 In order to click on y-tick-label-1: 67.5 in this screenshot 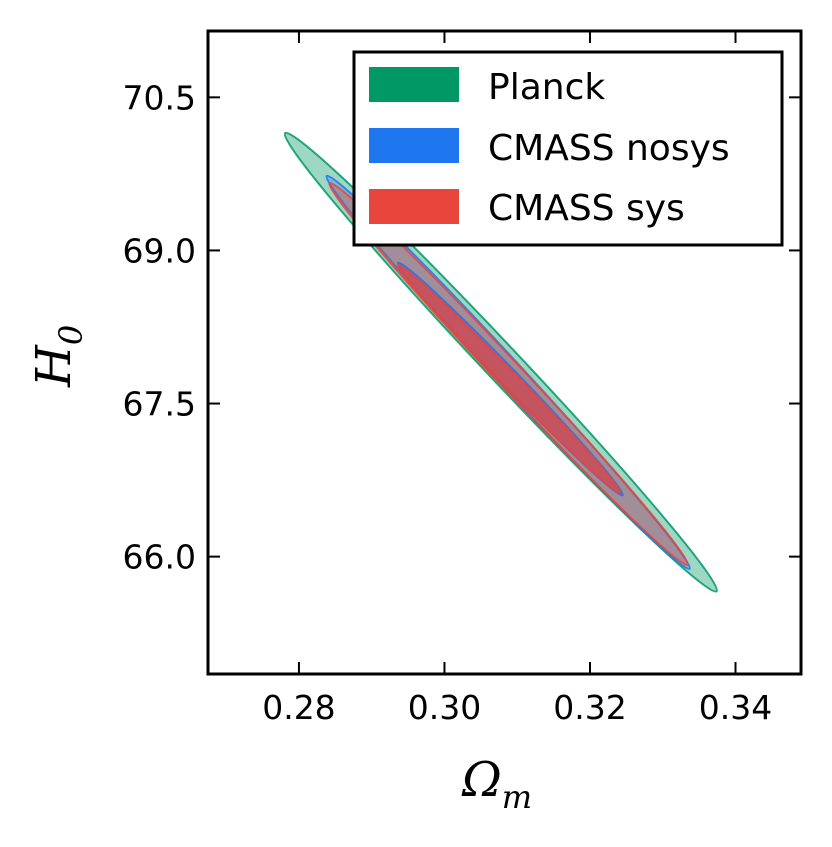, I will do `click(159, 404)`.